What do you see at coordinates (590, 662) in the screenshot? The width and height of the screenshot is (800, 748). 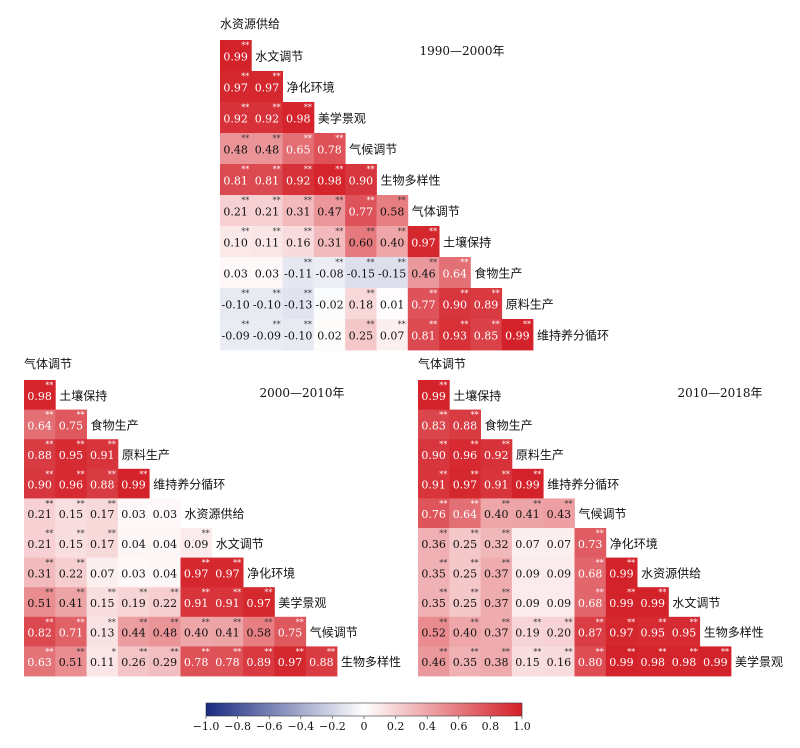 I see `cell-value: 0.80` at bounding box center [590, 662].